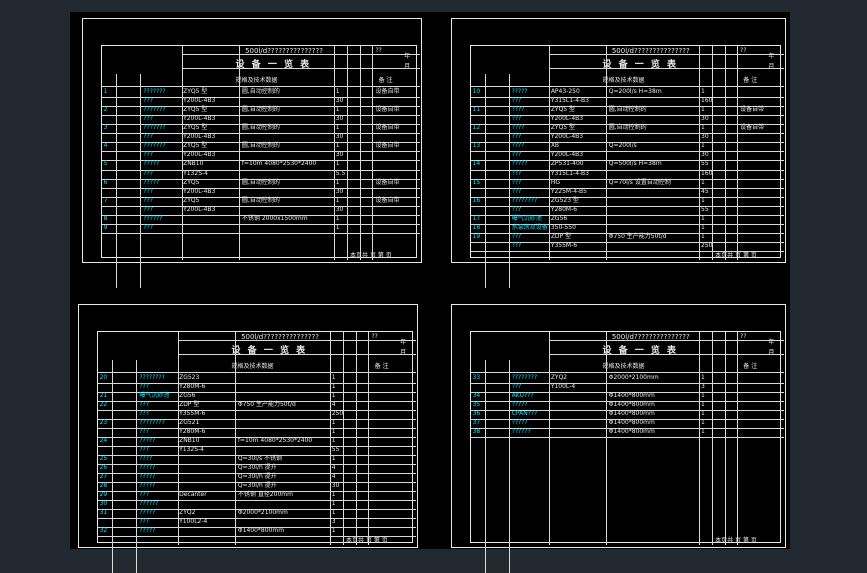  Describe the element at coordinates (650, 337) in the screenshot. I see `sheet-title: 500l/d???????????????` at that location.